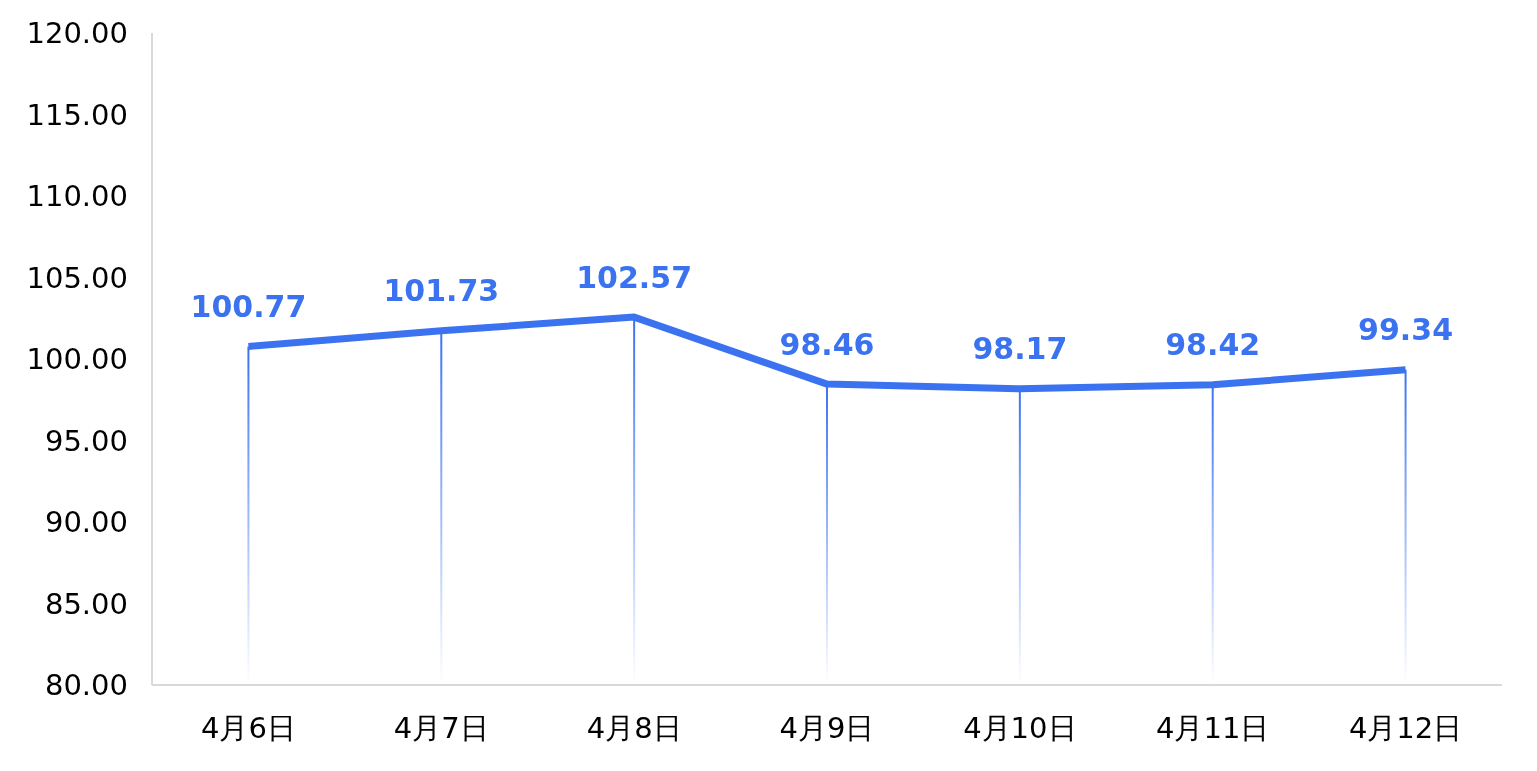 The image size is (1537, 771). I want to click on y-tick-label: 90.00, so click(86, 522).